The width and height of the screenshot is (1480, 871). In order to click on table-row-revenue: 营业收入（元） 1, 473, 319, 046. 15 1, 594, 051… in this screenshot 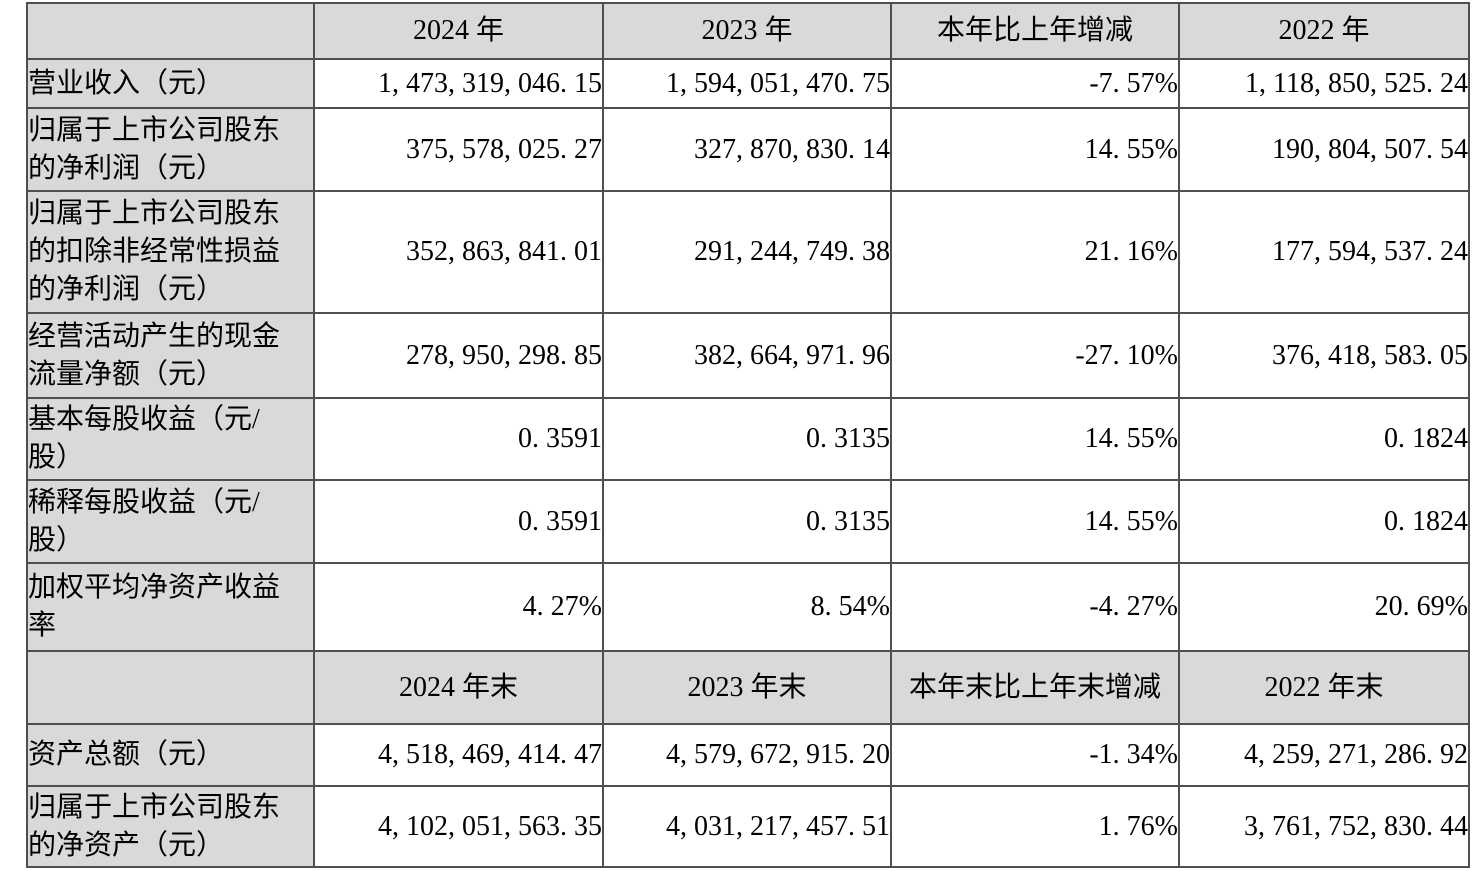, I will do `click(748, 83)`.